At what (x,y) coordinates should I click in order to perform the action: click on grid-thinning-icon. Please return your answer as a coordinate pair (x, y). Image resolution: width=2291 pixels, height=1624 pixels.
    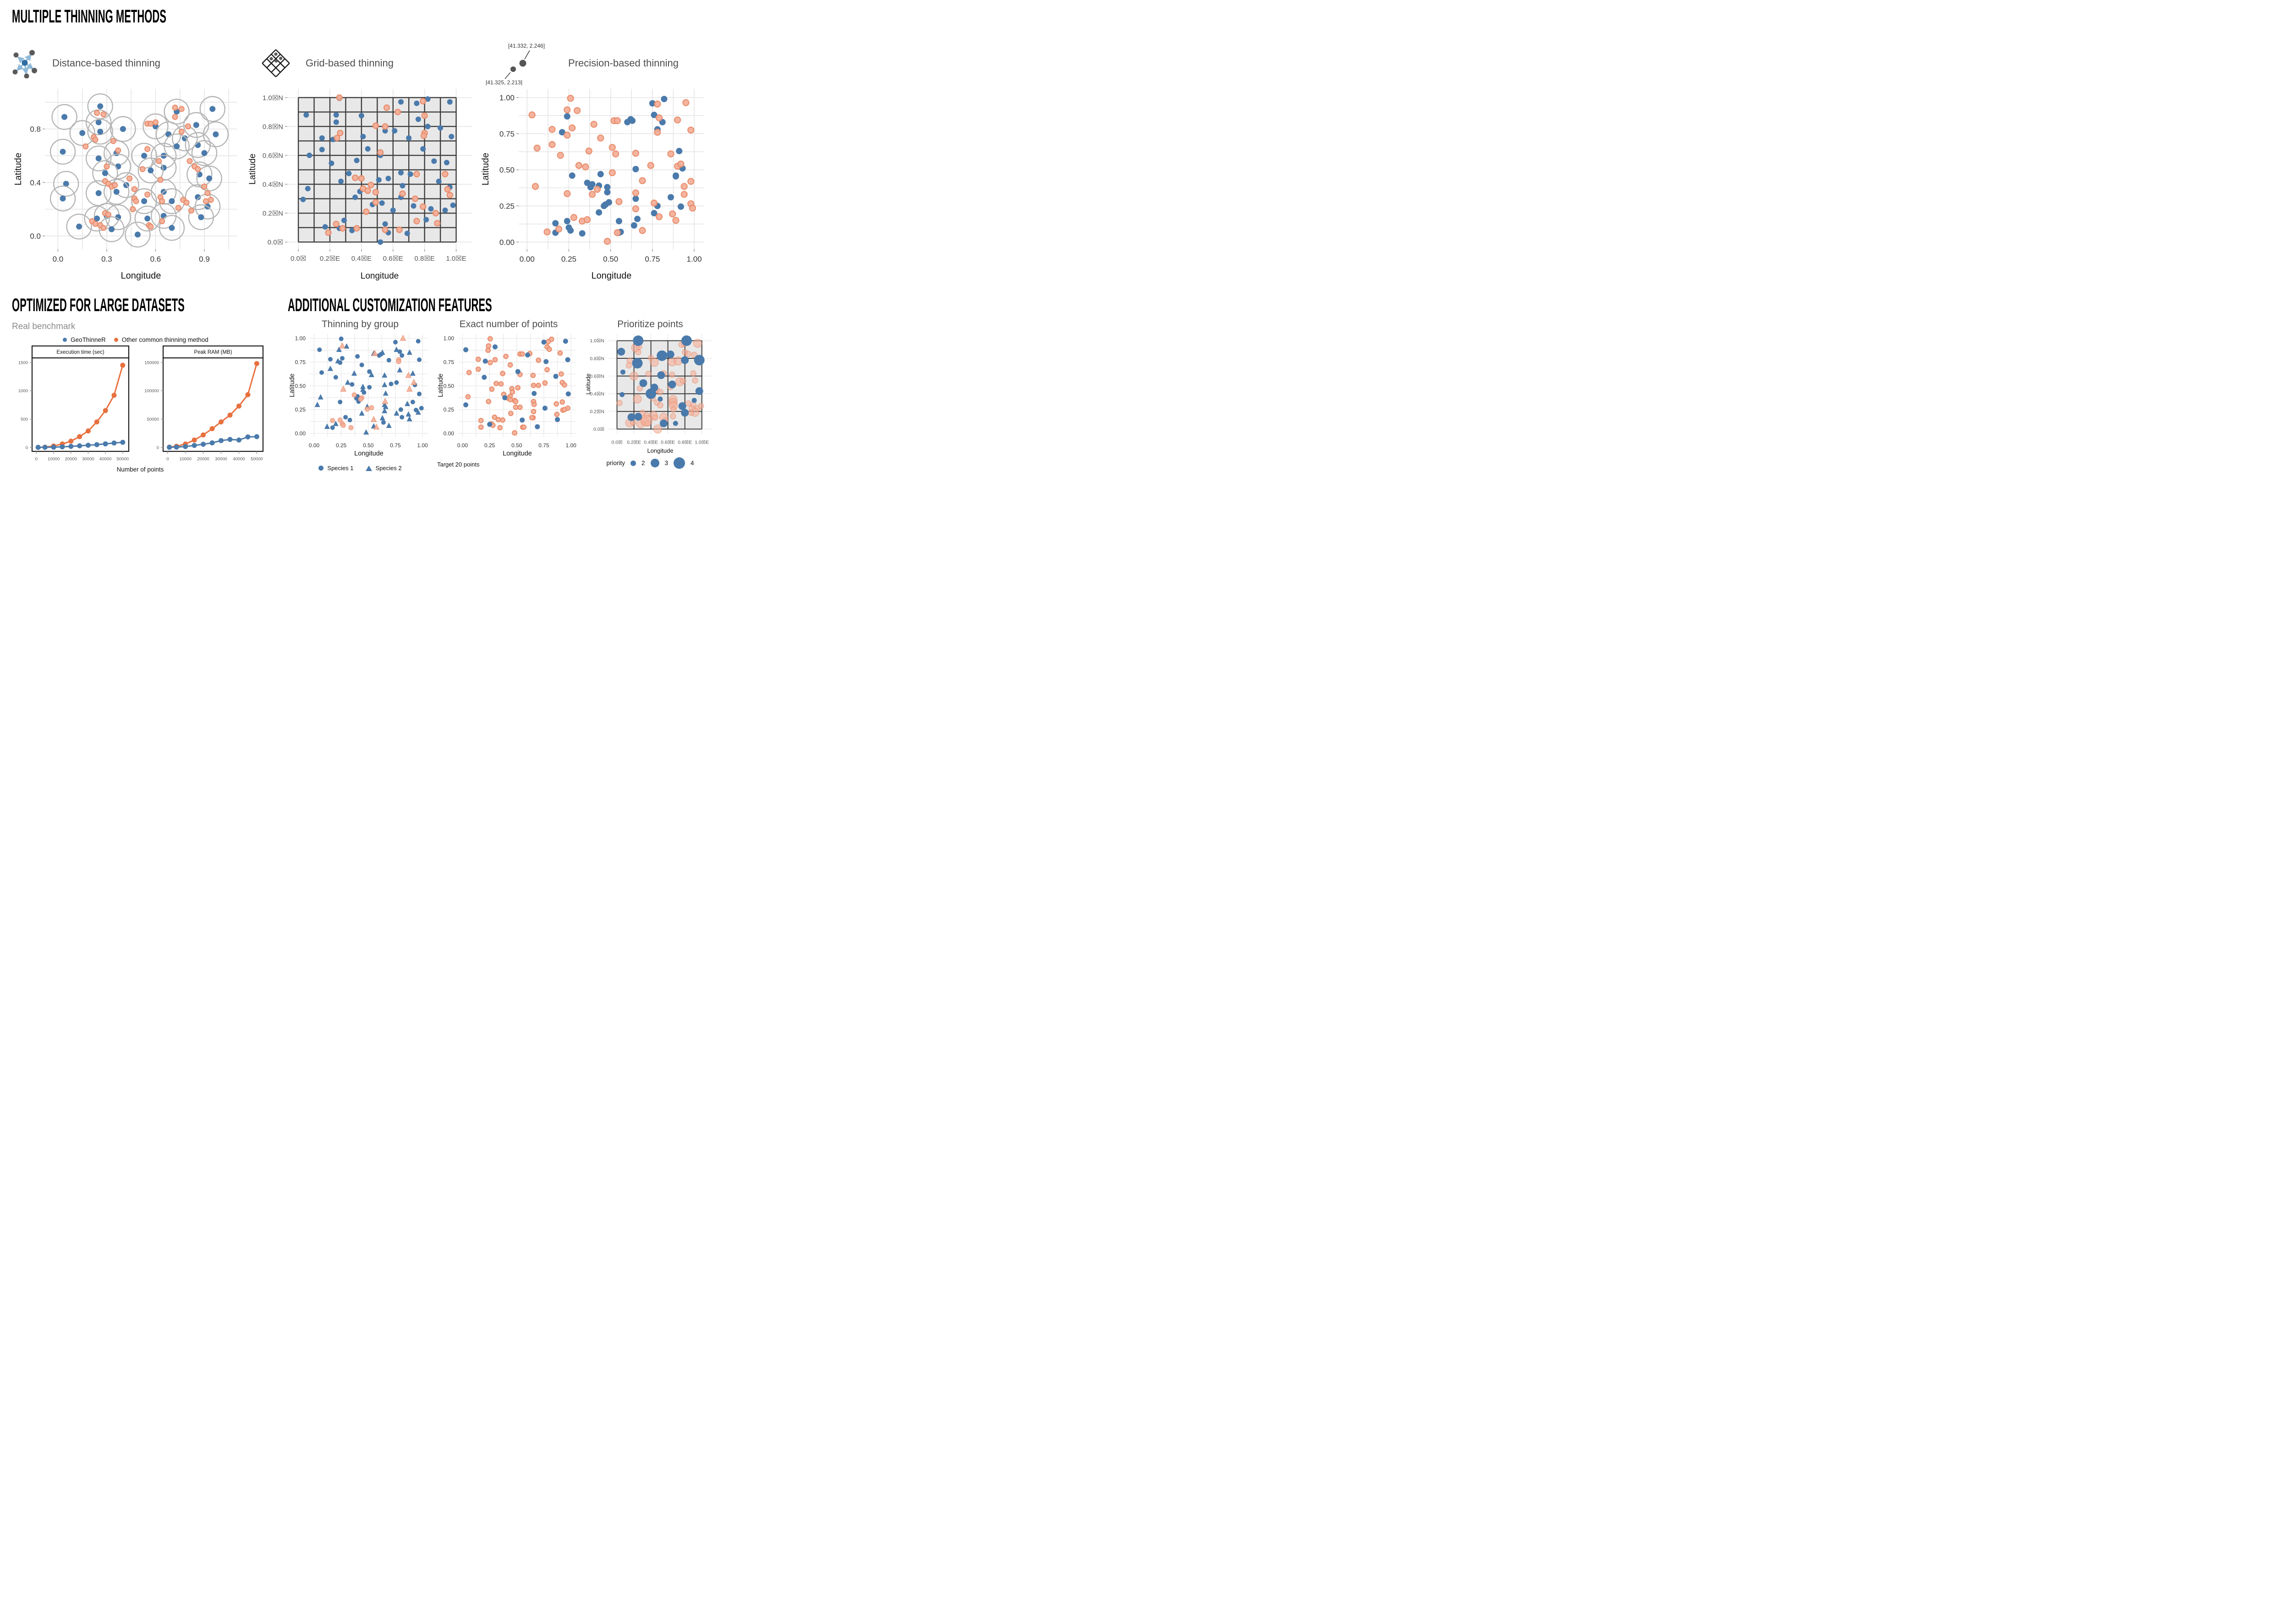
    Looking at the image, I should click on (276, 63).